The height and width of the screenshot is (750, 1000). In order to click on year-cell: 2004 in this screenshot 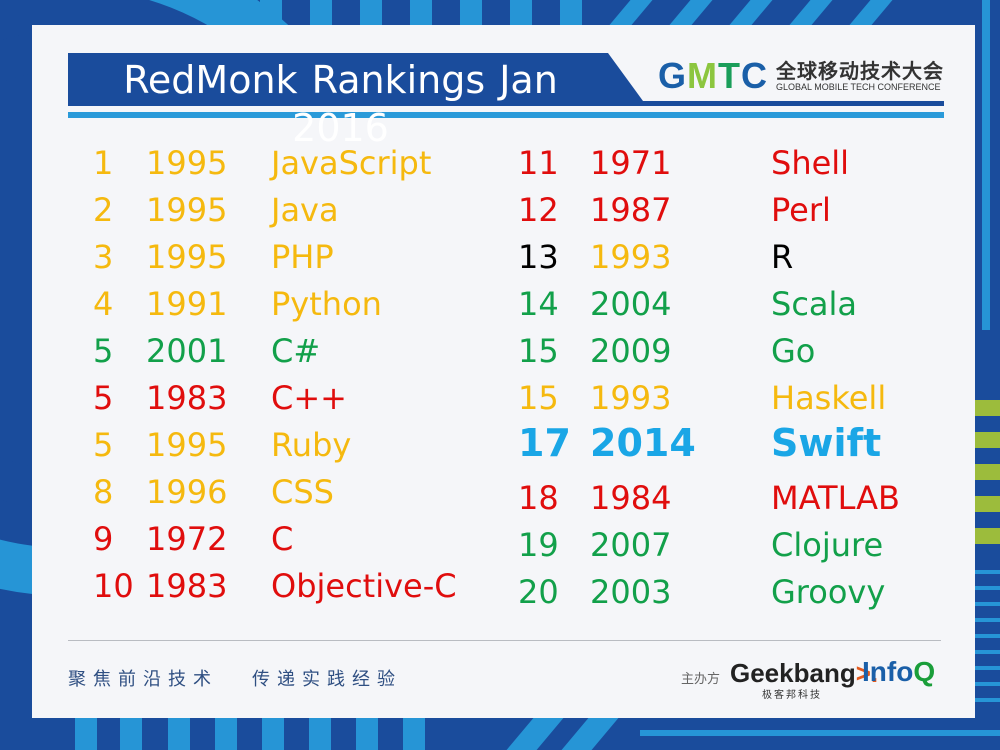, I will do `click(631, 304)`.